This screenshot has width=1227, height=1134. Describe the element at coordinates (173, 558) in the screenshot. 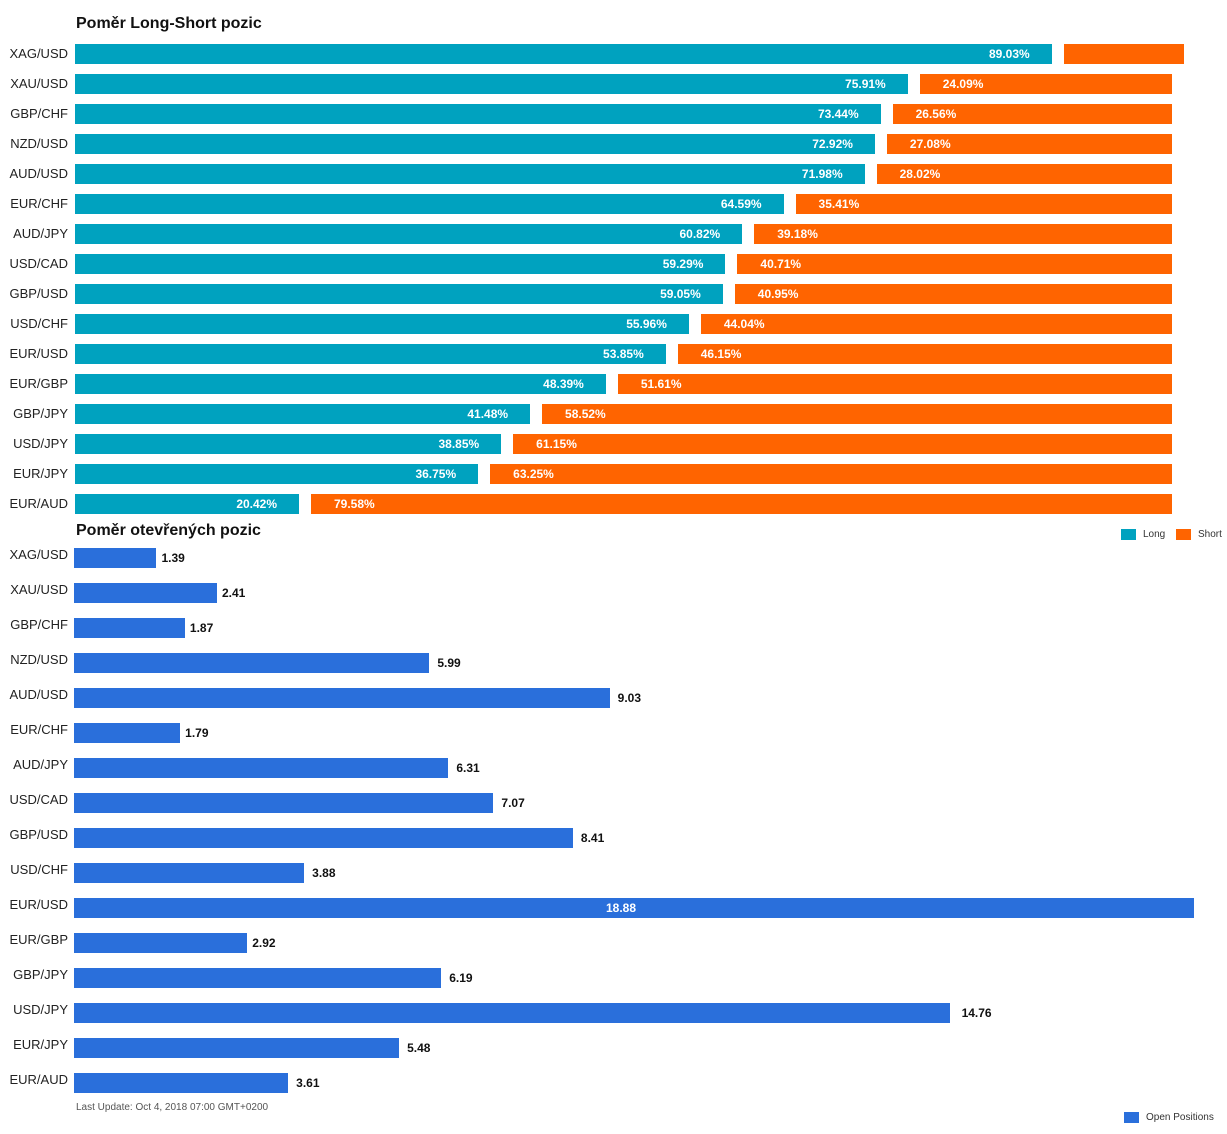

I see `open-positions-value-label: 1.39` at that location.